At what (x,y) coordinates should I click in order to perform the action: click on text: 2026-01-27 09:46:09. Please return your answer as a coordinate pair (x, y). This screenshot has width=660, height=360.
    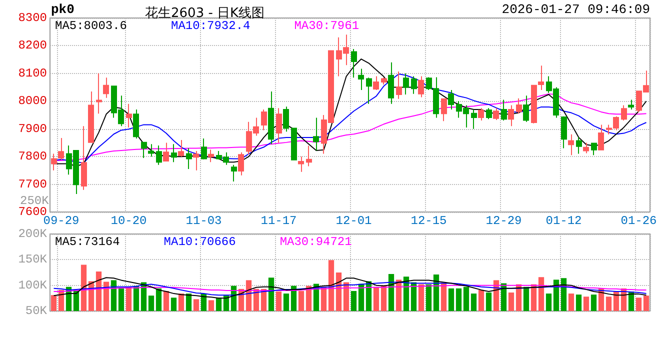
    Looking at the image, I should click on (576, 9).